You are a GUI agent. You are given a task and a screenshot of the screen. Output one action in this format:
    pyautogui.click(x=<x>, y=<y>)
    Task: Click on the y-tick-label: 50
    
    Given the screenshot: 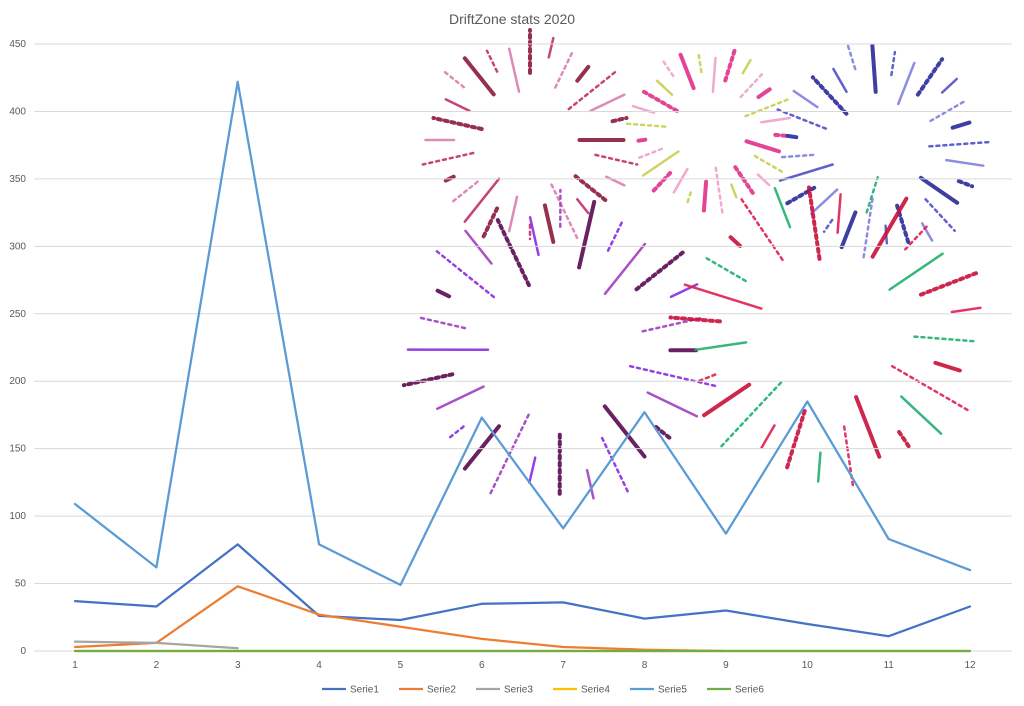 What is the action you would take?
    pyautogui.click(x=21, y=584)
    